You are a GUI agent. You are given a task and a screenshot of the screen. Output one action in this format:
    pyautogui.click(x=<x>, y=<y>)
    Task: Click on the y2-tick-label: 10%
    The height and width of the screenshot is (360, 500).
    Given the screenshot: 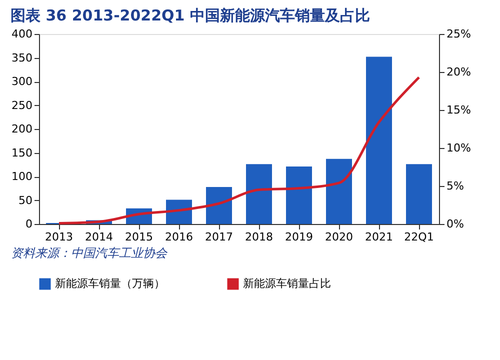 What is the action you would take?
    pyautogui.click(x=458, y=148)
    